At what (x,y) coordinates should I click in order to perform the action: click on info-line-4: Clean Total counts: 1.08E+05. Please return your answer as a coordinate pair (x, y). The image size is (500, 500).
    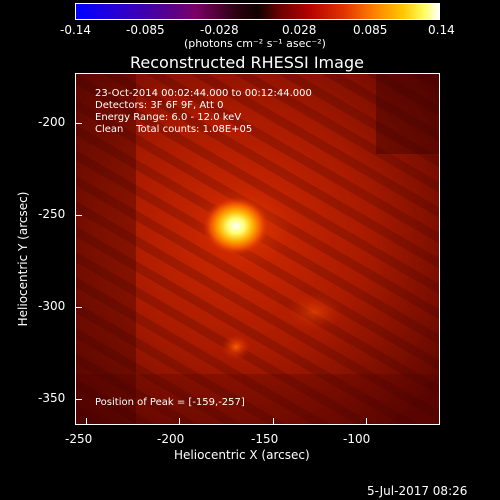
    Looking at the image, I should click on (174, 129).